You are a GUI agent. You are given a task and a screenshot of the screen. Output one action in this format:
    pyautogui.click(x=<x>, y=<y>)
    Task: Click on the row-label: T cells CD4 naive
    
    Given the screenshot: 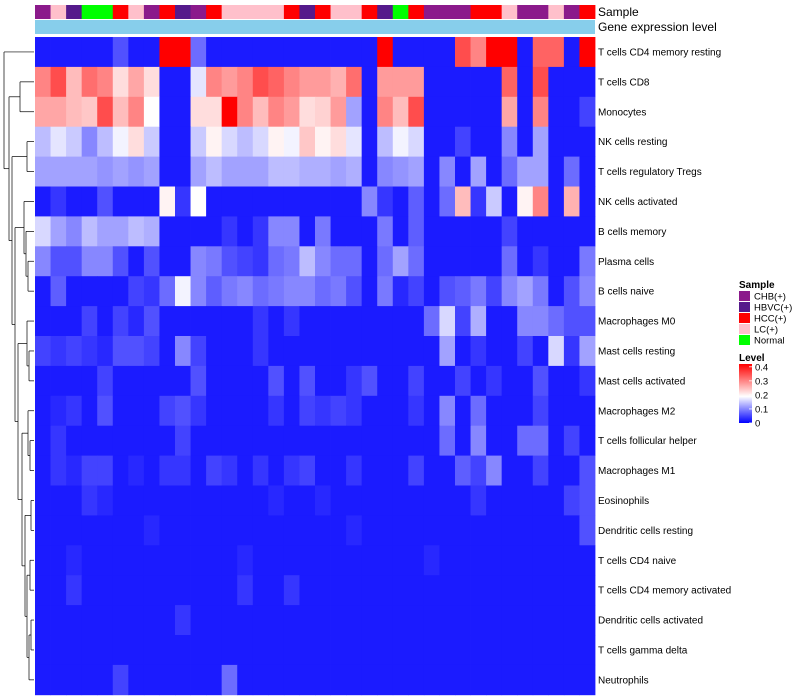 What is the action you would take?
    pyautogui.click(x=637, y=561)
    